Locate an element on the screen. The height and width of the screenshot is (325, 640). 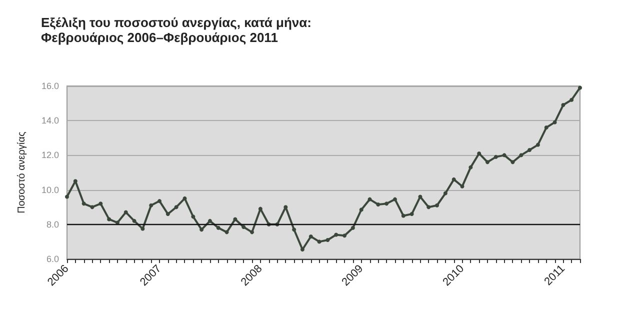
chart-title: Εξέλιξη του ποσοστού ανεργίας, κατά μήνα: Φεβρουάριος 2006–Φεβρουάριος 2011 is located at coordinates (178, 30).